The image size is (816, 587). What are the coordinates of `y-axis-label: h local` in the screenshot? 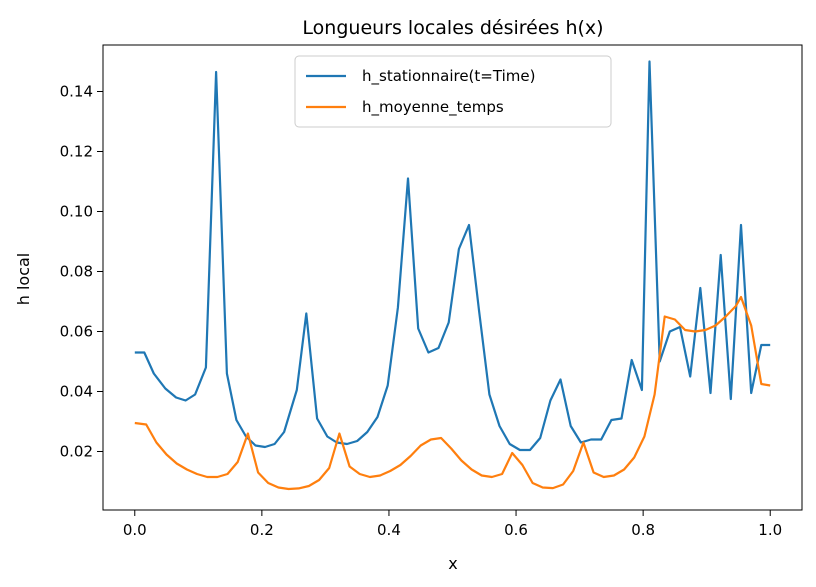 It's located at (23, 279).